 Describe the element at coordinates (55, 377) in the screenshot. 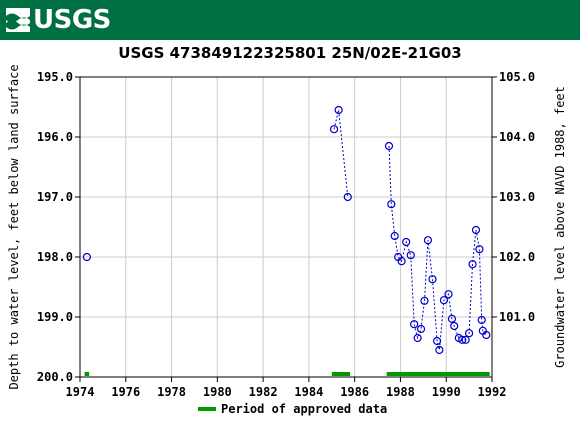

I see `y-tick-label-left: 200.0` at that location.